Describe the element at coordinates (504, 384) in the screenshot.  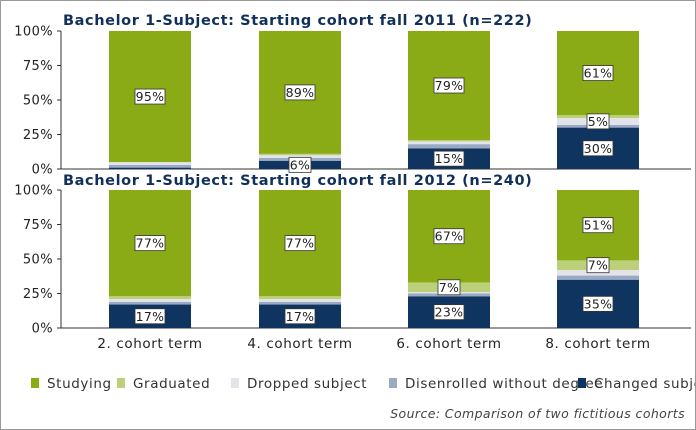
I see `legend-label: Disenrolled without degree` at that location.